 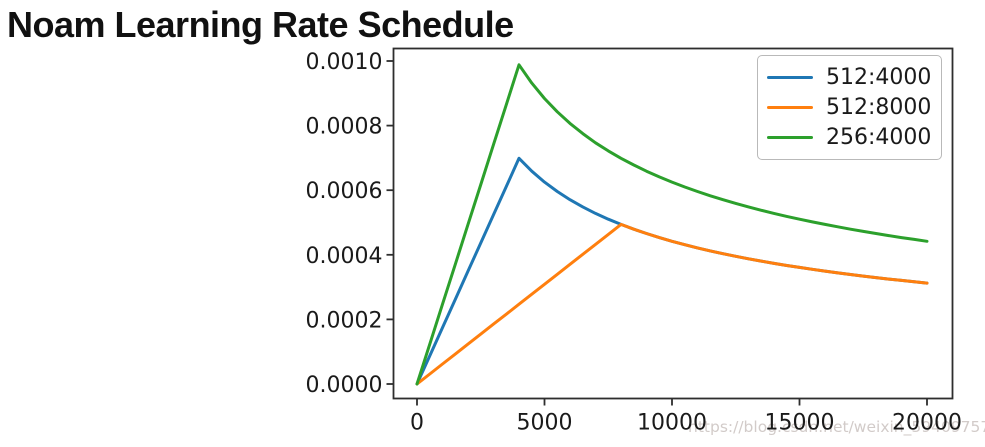 I want to click on x-tick-label: 0, so click(x=417, y=423).